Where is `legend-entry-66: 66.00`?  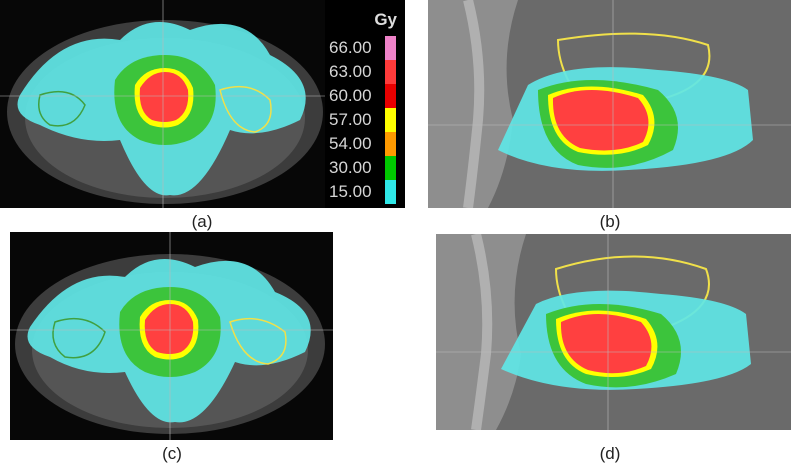 legend-entry-66: 66.00 is located at coordinates (366, 48).